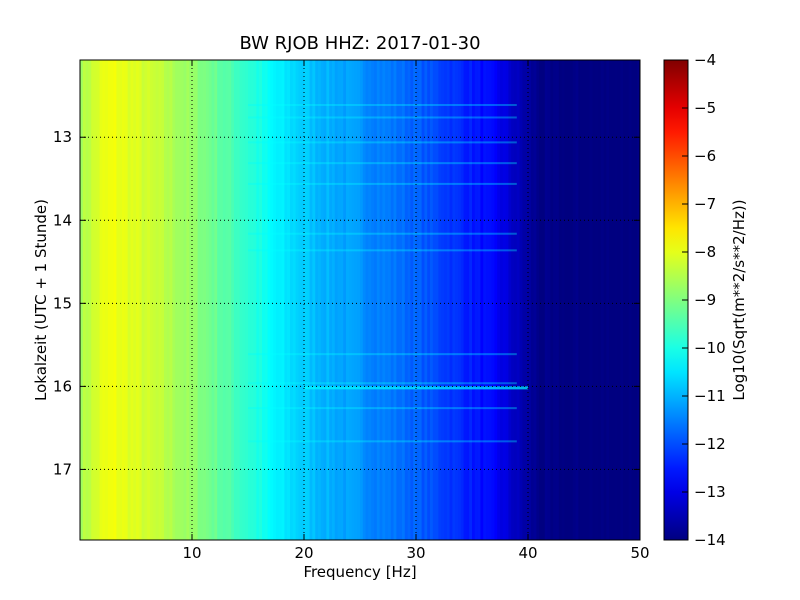  What do you see at coordinates (62, 303) in the screenshot?
I see `y-tick-label: 15` at bounding box center [62, 303].